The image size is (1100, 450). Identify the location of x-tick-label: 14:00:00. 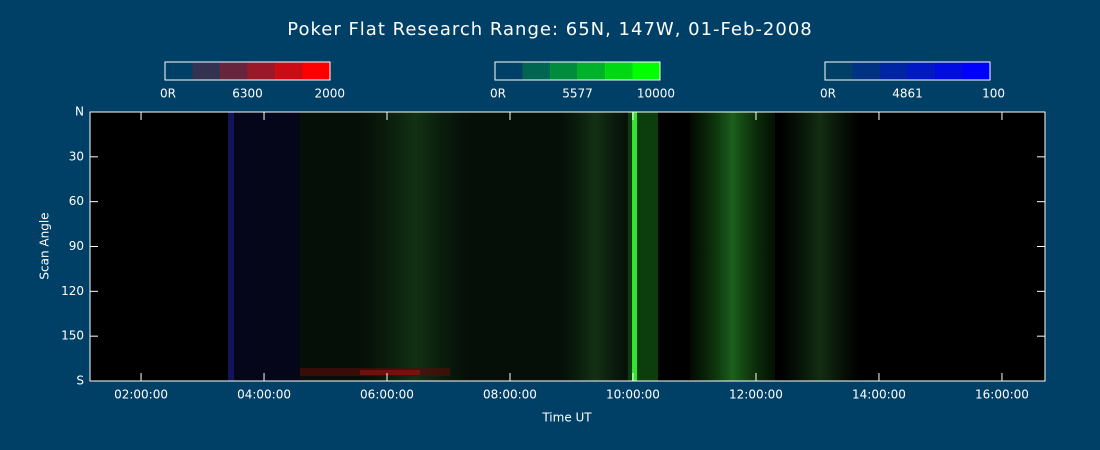
(879, 395).